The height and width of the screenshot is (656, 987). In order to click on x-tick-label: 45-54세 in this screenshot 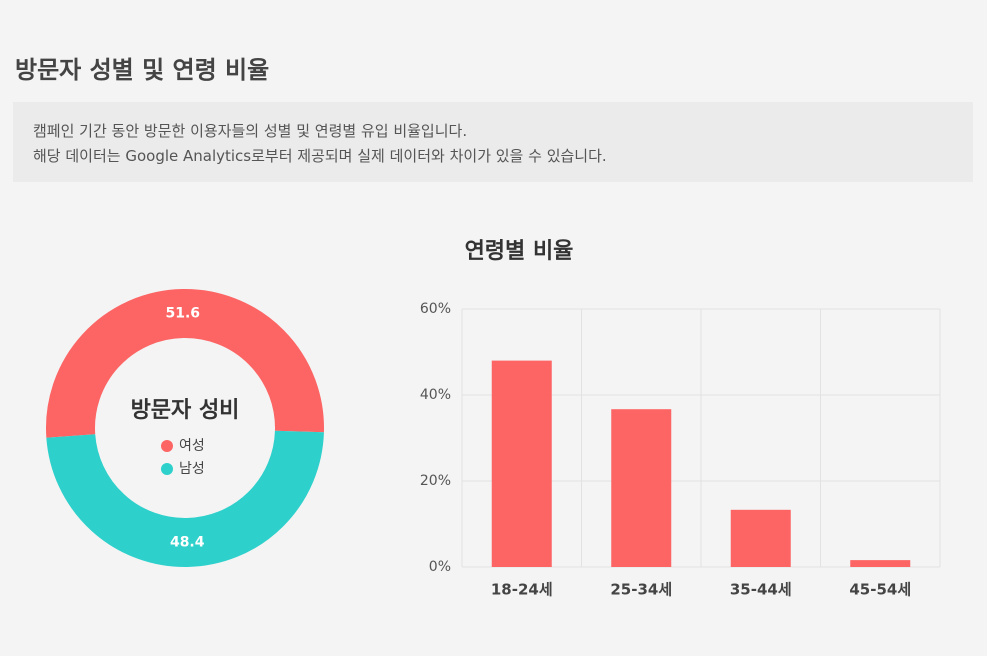, I will do `click(880, 590)`.